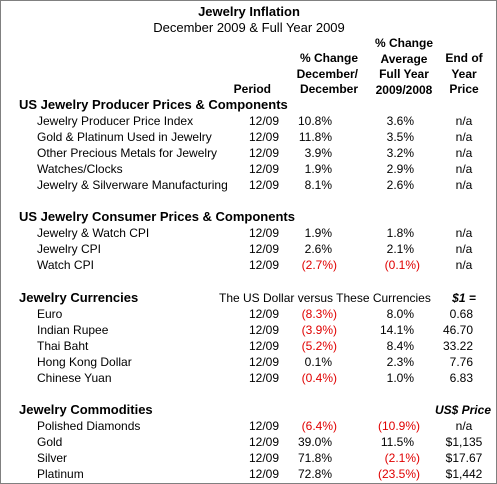 This screenshot has height=484, width=497. I want to click on row-label: Euro, so click(50, 314).